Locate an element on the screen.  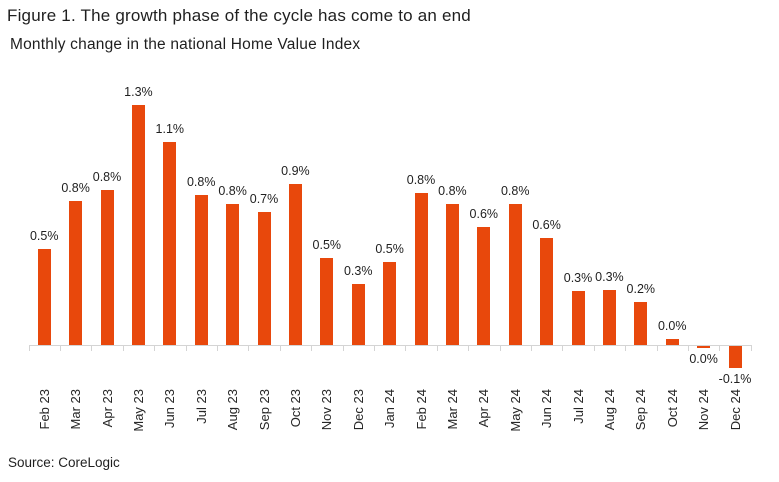
bar-value-label: -0.1% is located at coordinates (735, 379).